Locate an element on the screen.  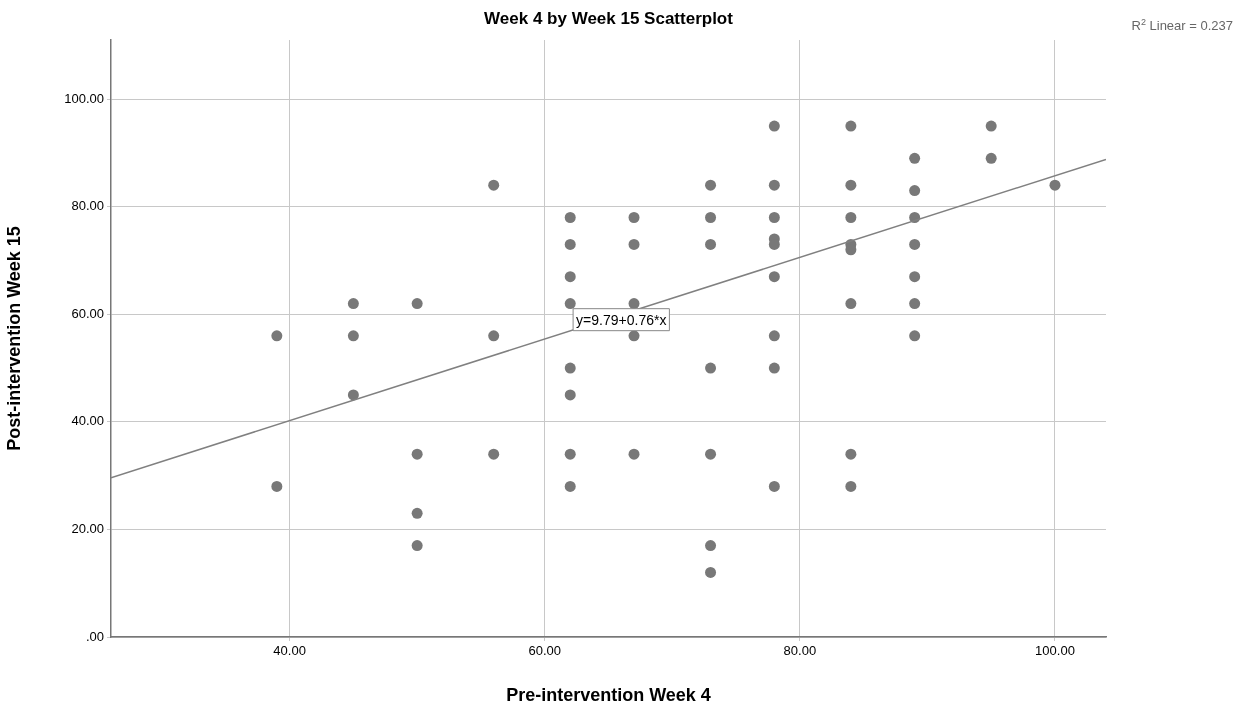
x-tick-label: 80.00 is located at coordinates (800, 651).